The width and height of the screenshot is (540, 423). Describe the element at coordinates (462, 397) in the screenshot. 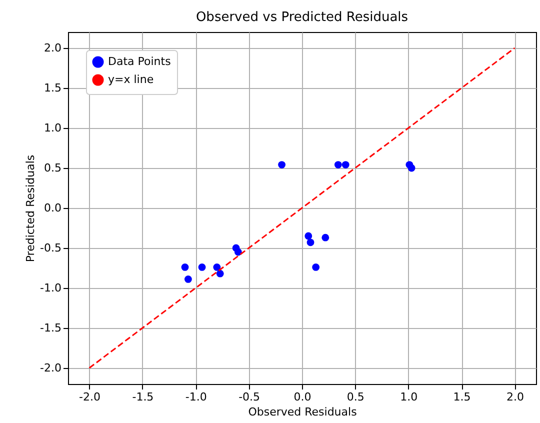

I see `x-tick-label: 1.5` at that location.